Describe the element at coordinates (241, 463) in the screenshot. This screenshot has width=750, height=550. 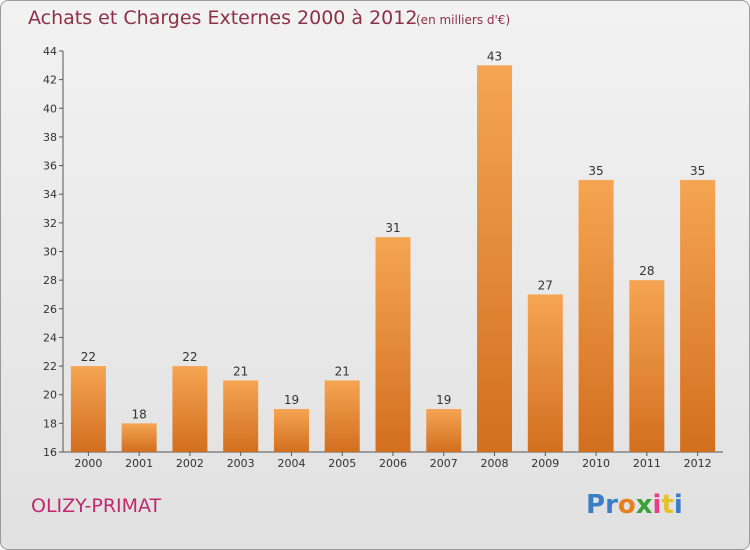
I see `x-tick-label-2003: 2003` at that location.